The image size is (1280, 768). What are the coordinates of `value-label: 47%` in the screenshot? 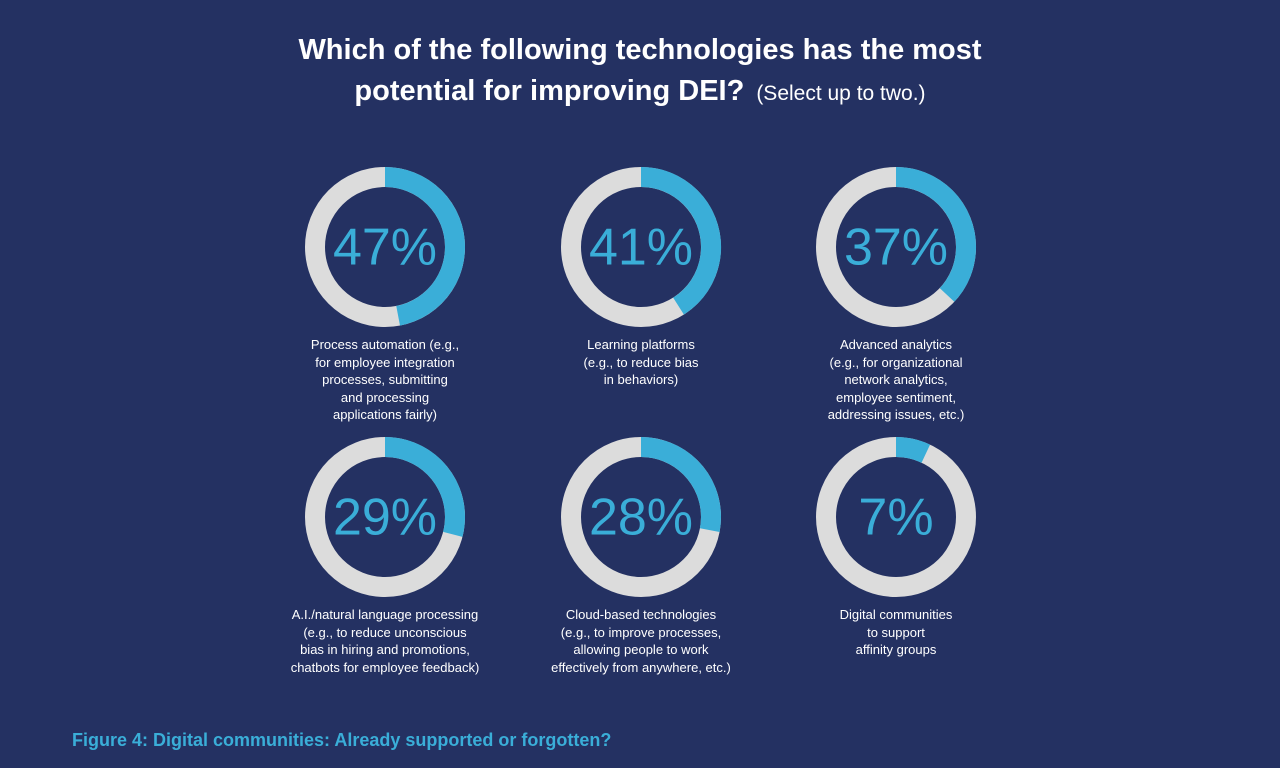 It's located at (385, 248).